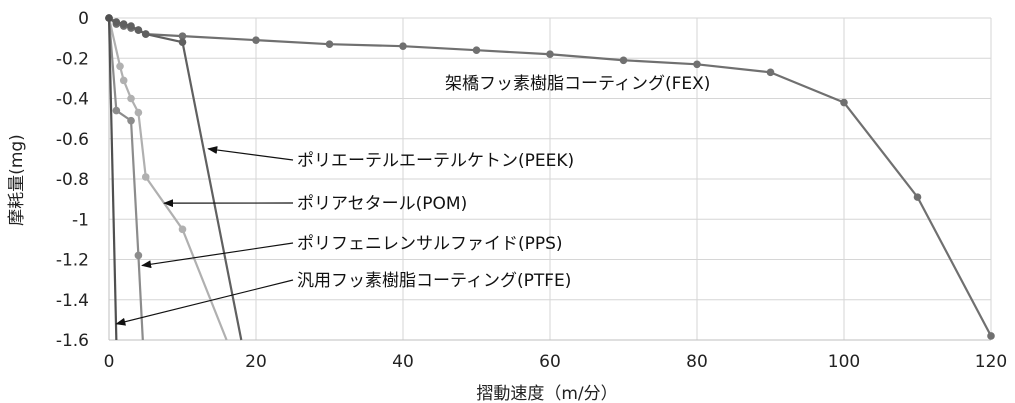  Describe the element at coordinates (434, 281) in the screenshot. I see `annotation-label: 汎用フッ素樹脂コーティング(PTFE)` at that location.